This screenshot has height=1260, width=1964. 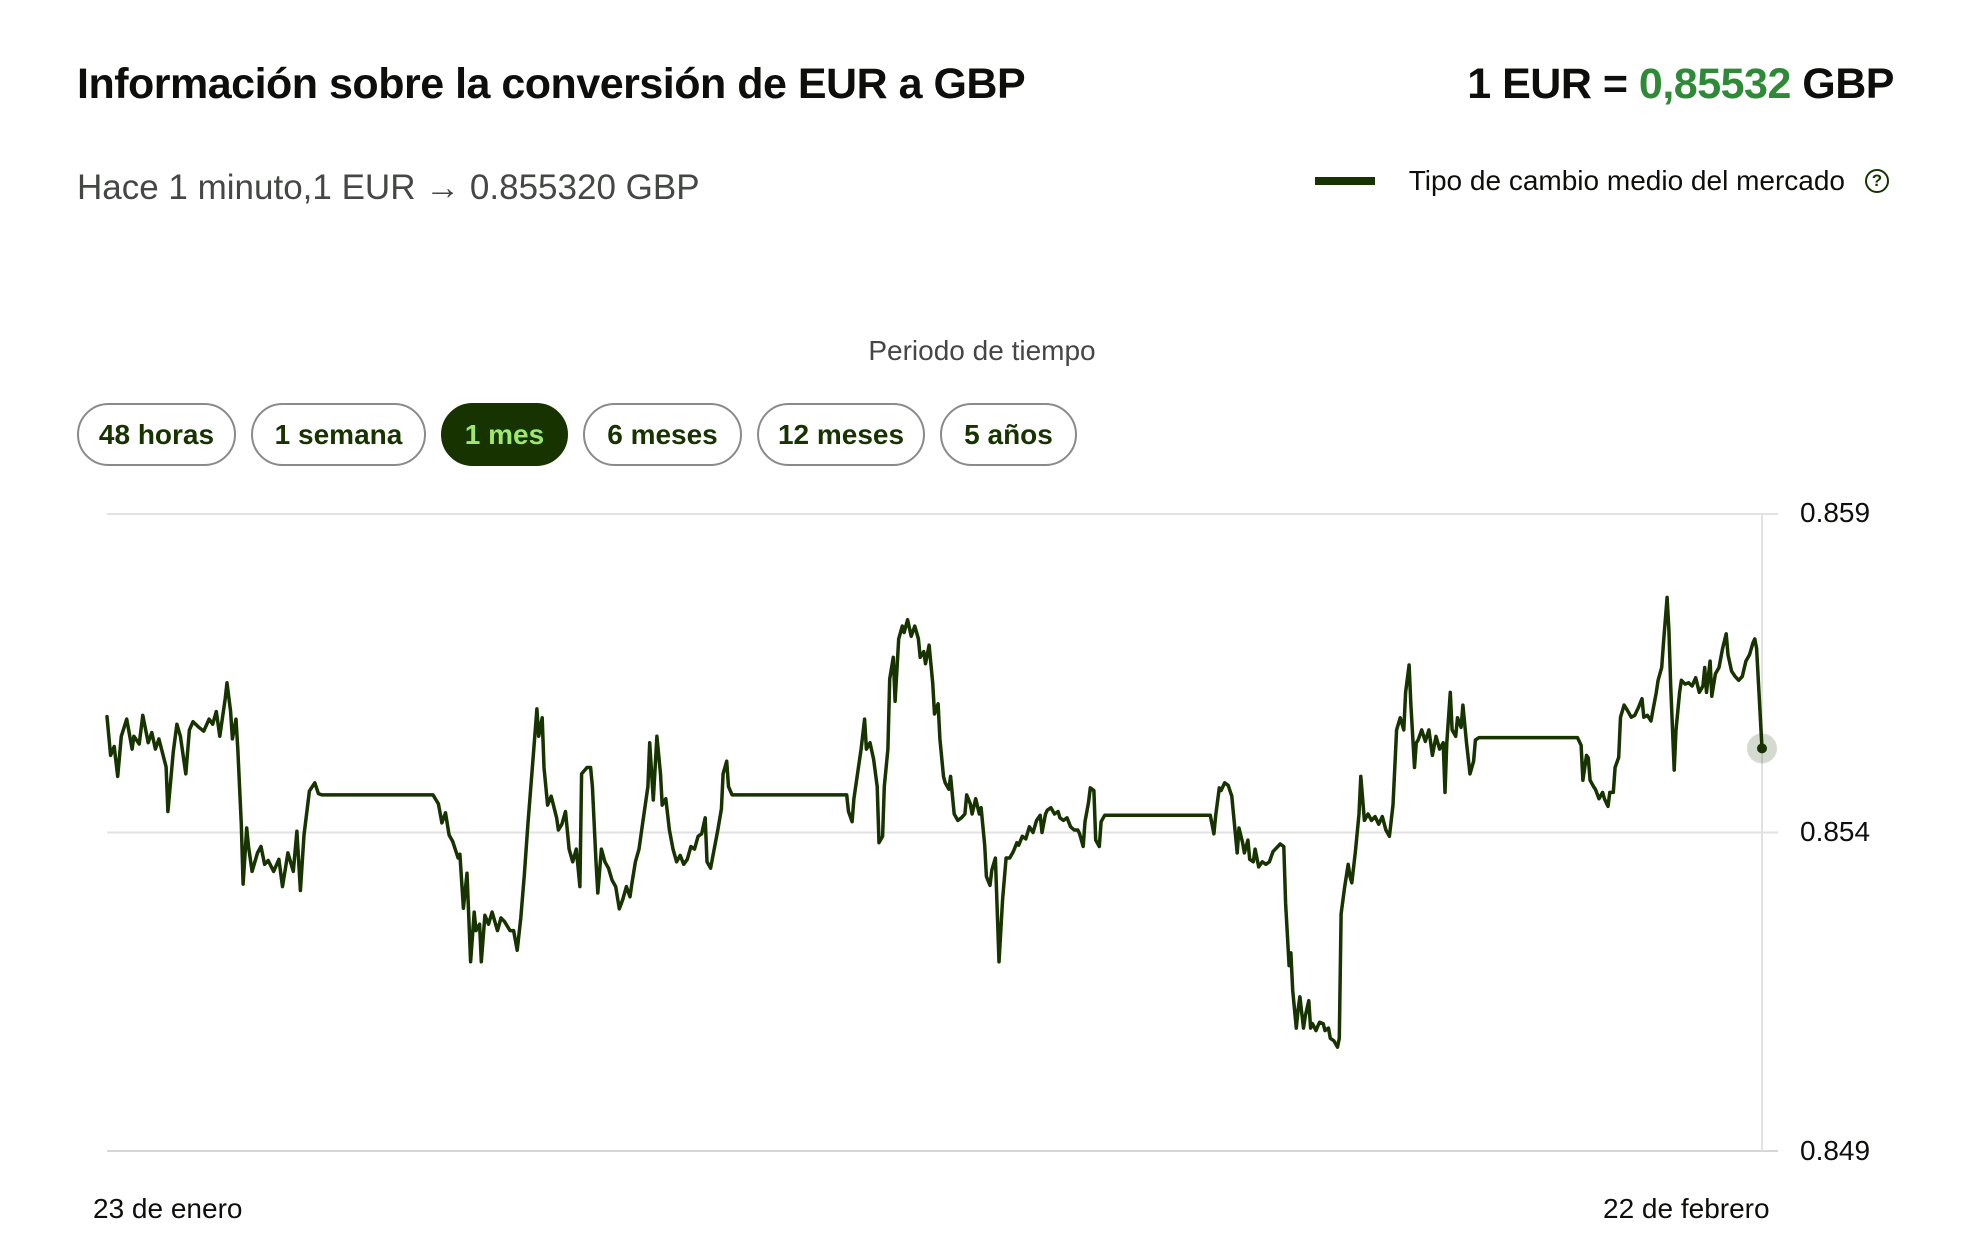 I want to click on period-label: Periodo de tiempo, so click(x=982, y=351).